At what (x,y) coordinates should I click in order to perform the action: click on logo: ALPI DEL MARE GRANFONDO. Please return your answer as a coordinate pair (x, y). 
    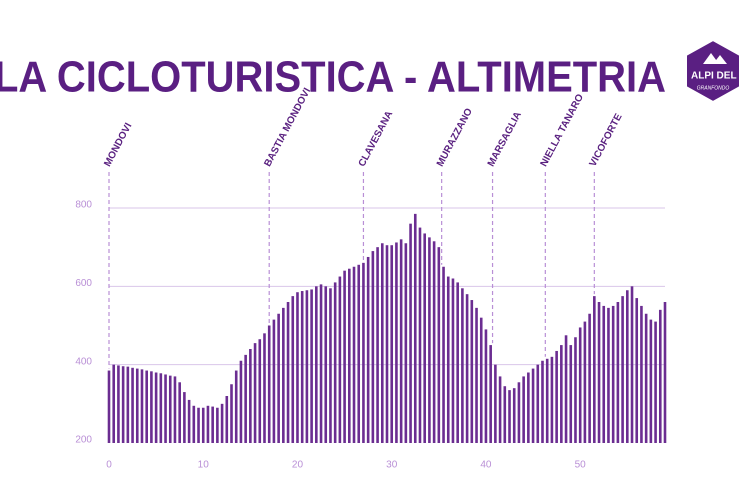
    Looking at the image, I should click on (713, 71).